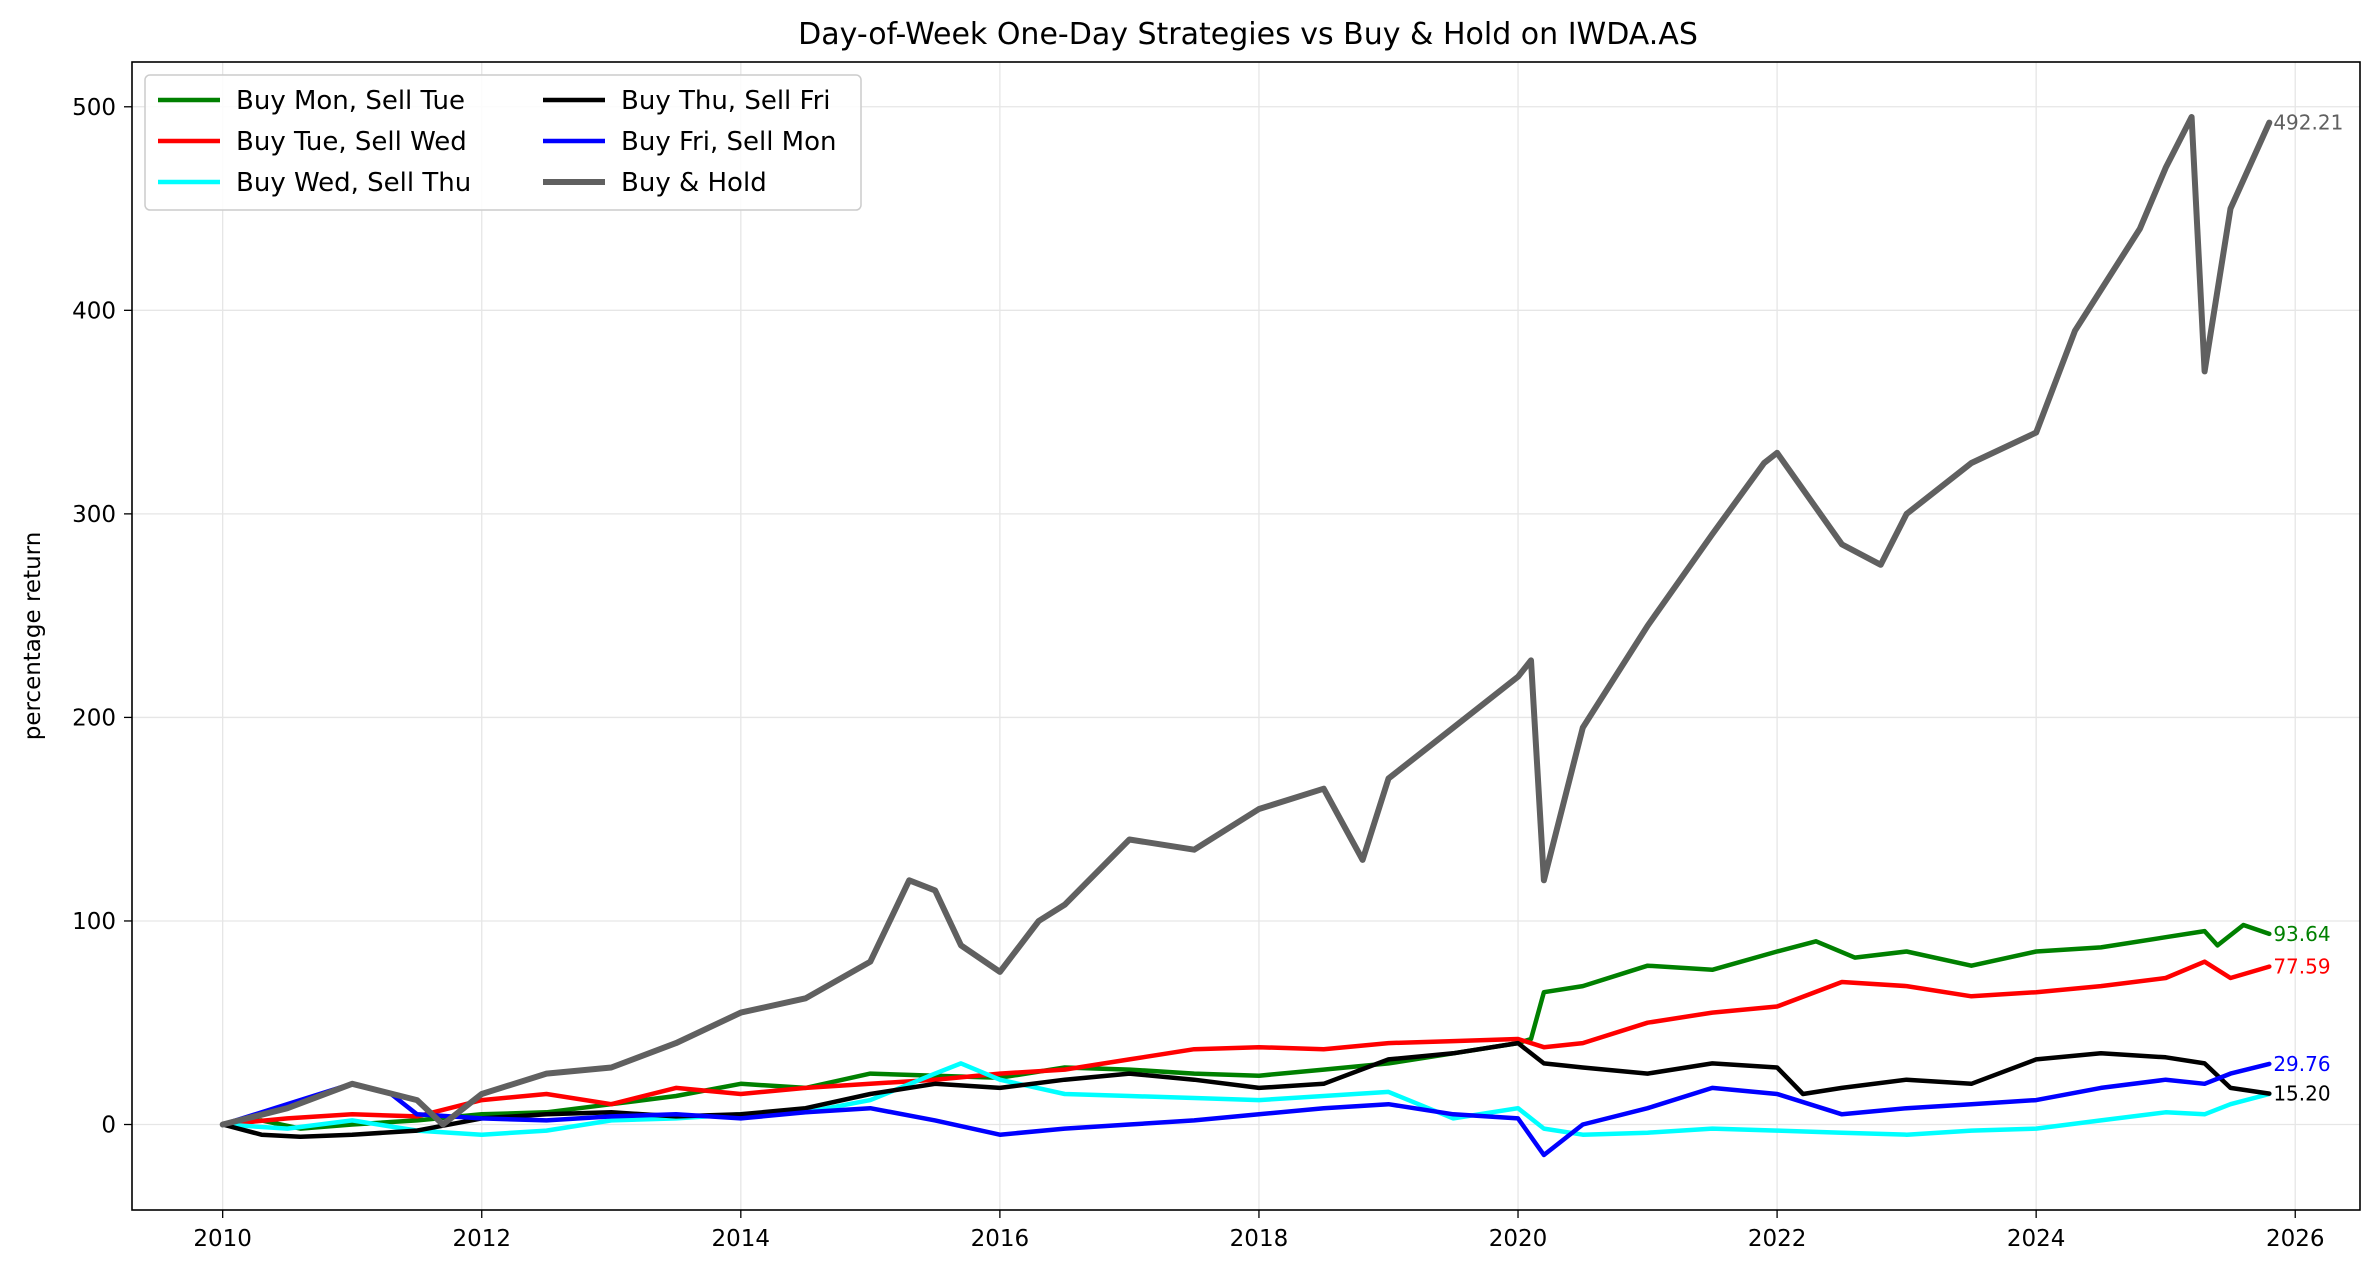  Describe the element at coordinates (1518, 1239) in the screenshot. I see `x-tick-label: 2020` at that location.